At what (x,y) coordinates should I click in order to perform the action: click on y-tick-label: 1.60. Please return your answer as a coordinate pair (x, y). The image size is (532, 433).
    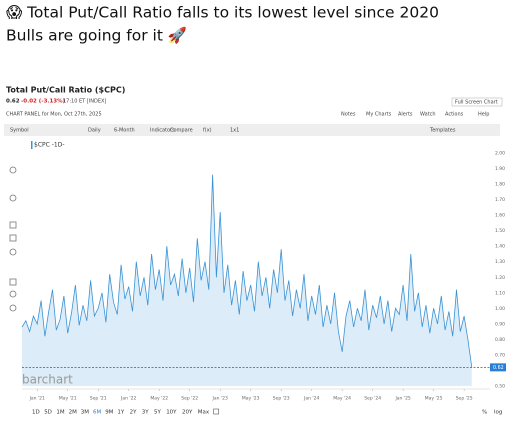
    Looking at the image, I should click on (500, 216).